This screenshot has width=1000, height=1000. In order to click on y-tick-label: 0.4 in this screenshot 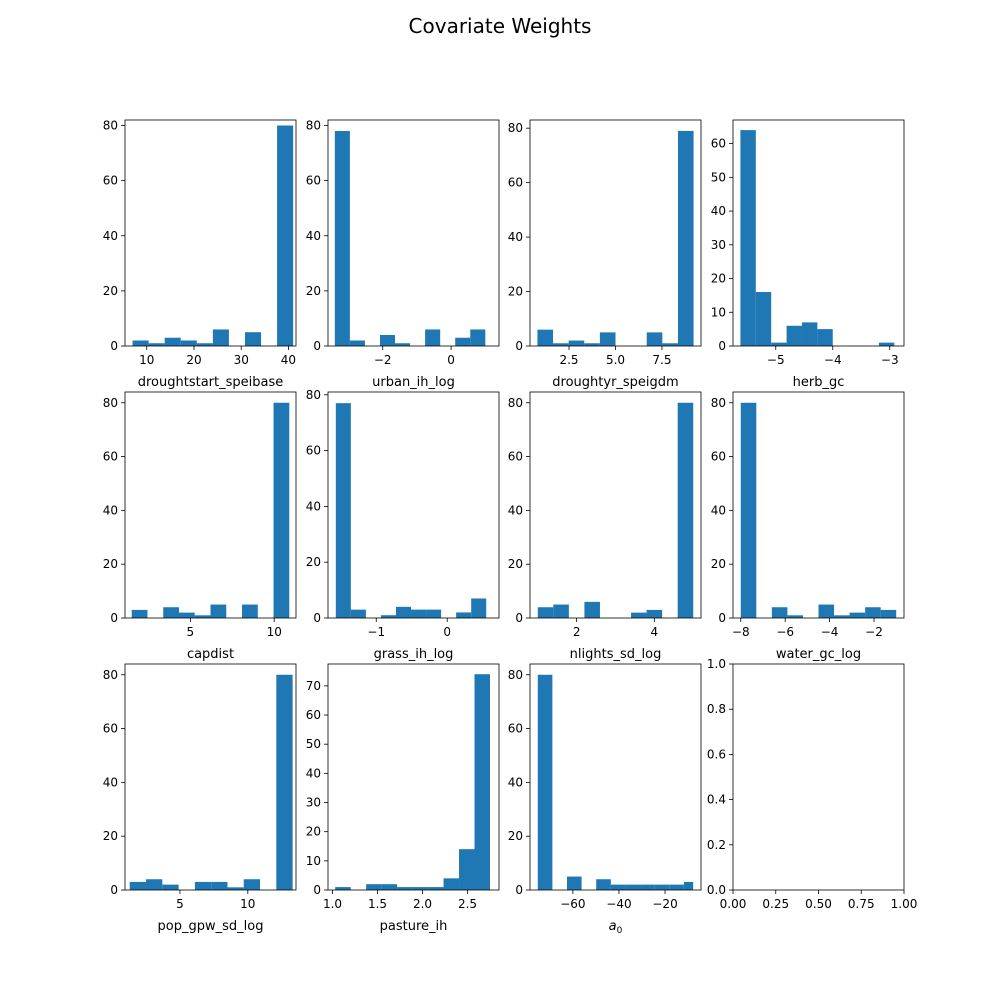, I will do `click(716, 800)`.